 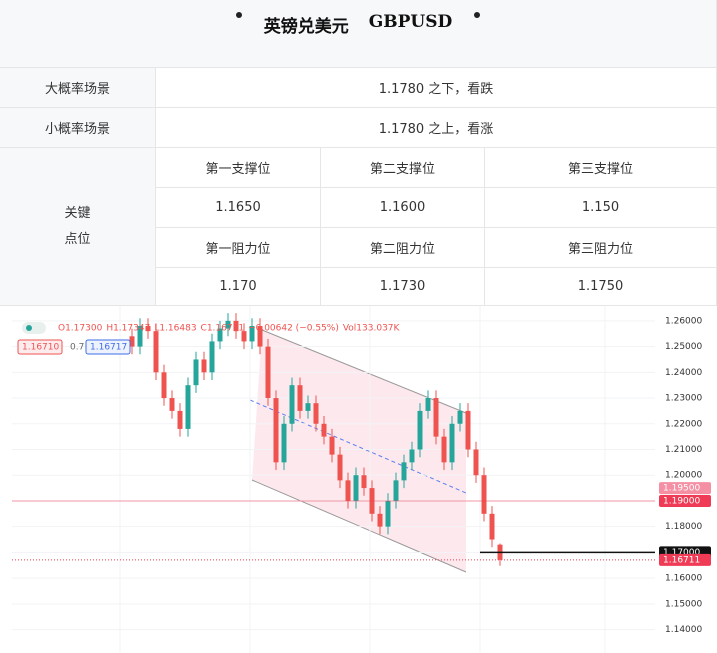 I want to click on legend-icon-dot, so click(x=29, y=328).